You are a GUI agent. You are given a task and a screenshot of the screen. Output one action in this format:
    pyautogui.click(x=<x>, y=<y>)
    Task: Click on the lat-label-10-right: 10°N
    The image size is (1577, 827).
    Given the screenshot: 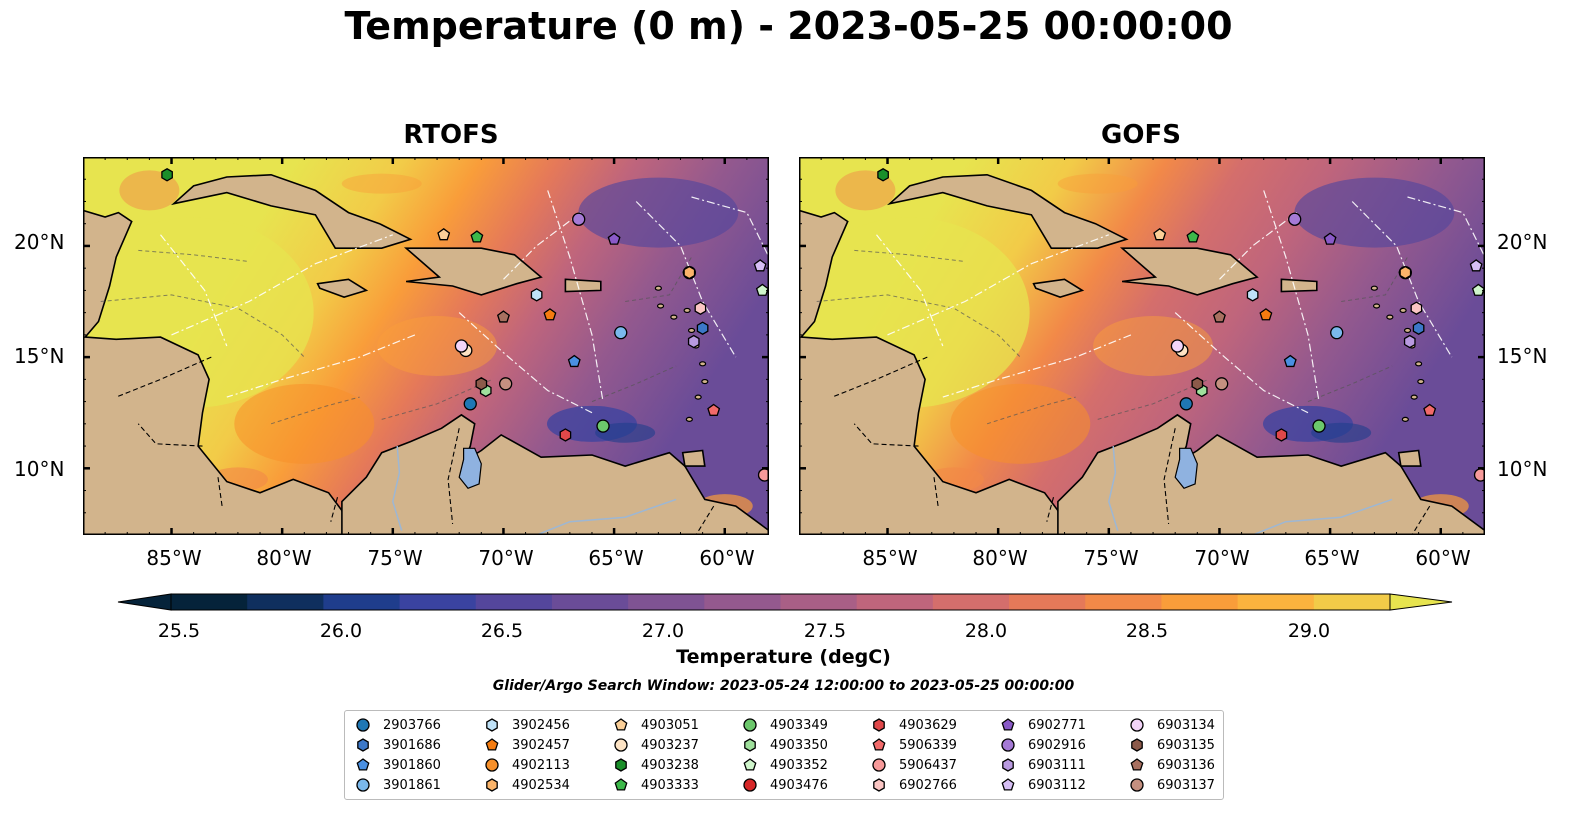 What is the action you would take?
    pyautogui.click(x=1522, y=469)
    